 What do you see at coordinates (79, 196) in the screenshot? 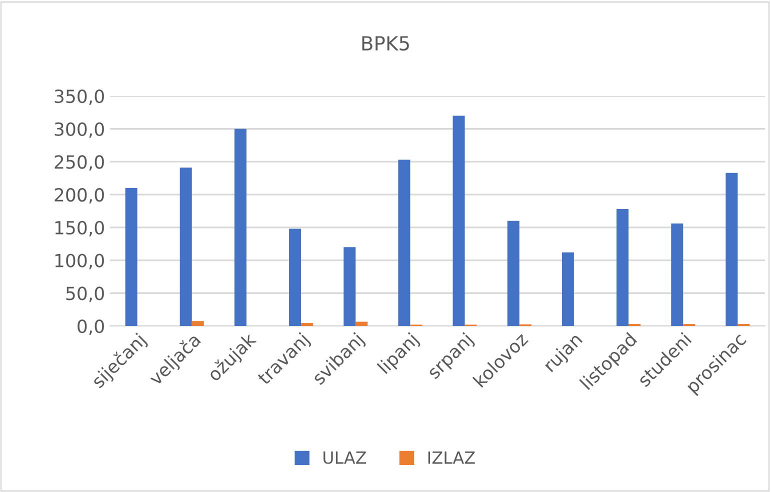
I see `y-tick-label: 200,0` at bounding box center [79, 196].